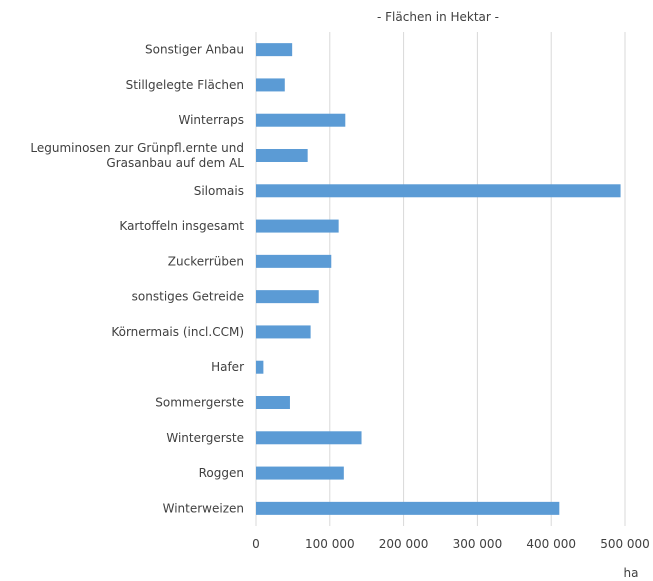 The width and height of the screenshot is (653, 581). I want to click on category-label: Hafer, so click(227, 367).